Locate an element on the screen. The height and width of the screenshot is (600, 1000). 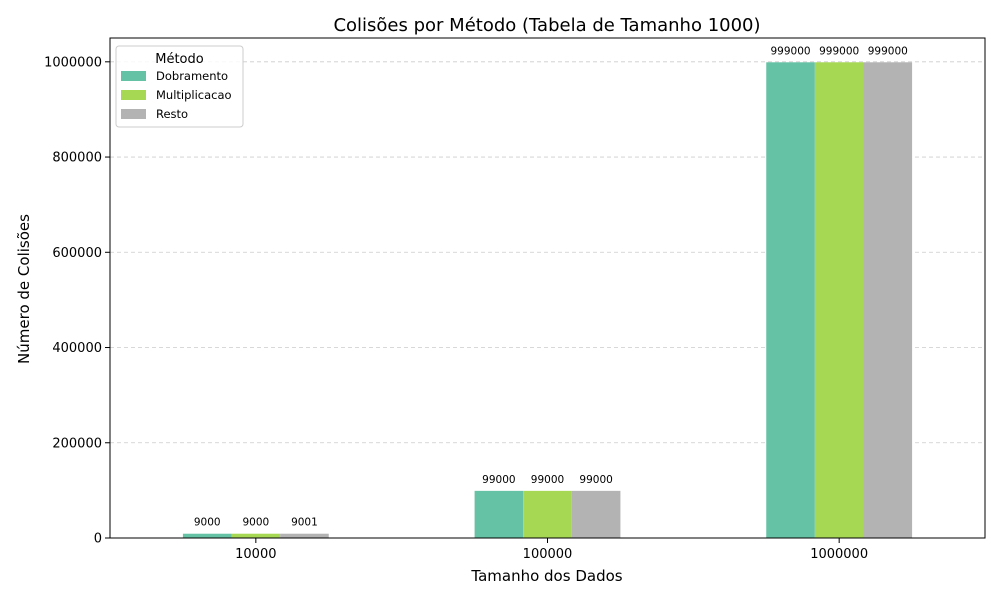
x-tick-label: 100000 is located at coordinates (548, 554).